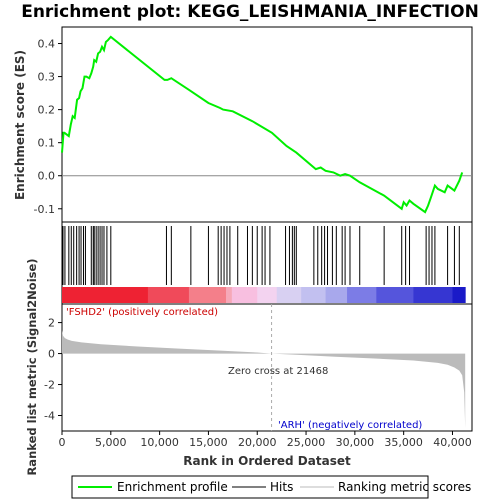  Describe the element at coordinates (350, 425) in the screenshot. I see `negative-correlation-label: 'ARH' (negatively correlated)` at that location.